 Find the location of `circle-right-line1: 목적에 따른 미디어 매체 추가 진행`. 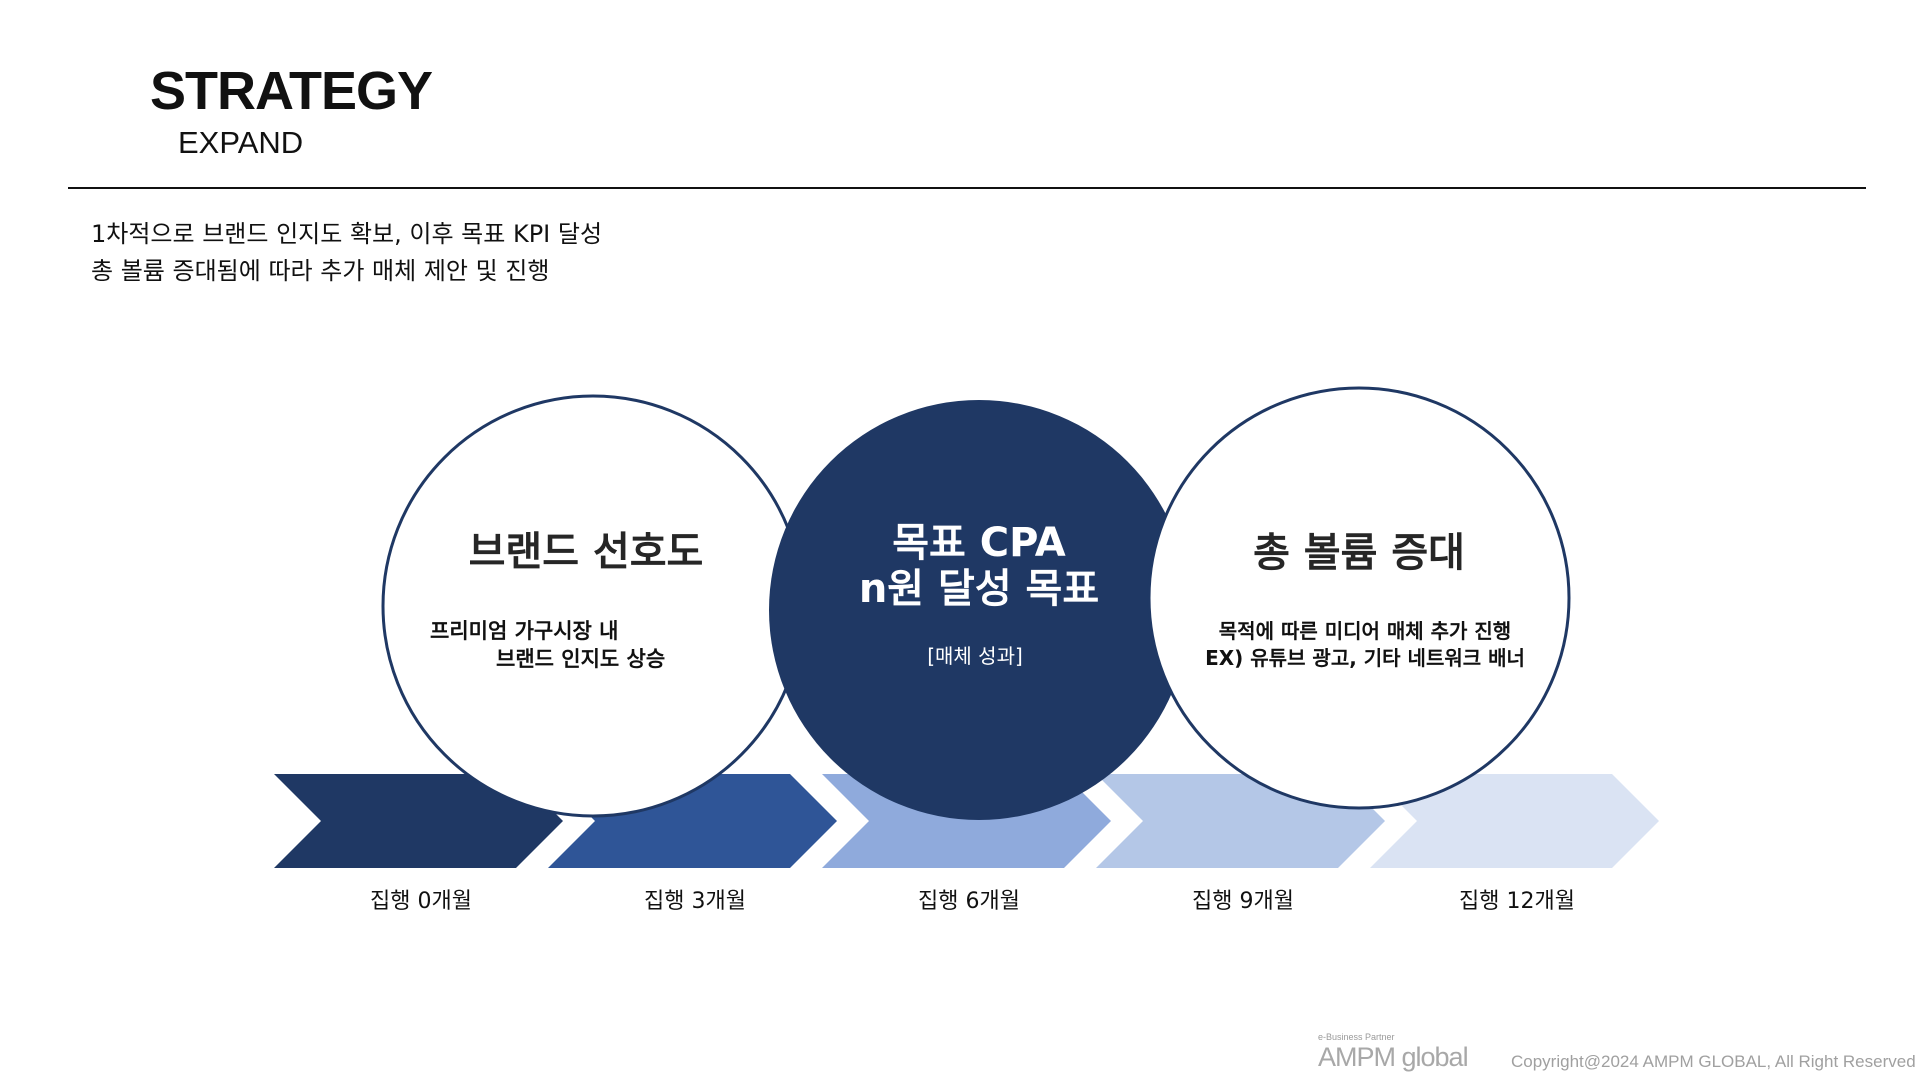

circle-right-line1: 목적에 따른 미디어 매체 추가 진행 is located at coordinates (1365, 631).